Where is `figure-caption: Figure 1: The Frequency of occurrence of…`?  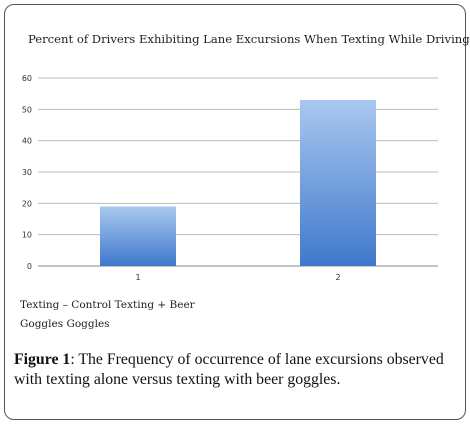
figure-caption: Figure 1: The Frequency of occurrence of… is located at coordinates (236, 370).